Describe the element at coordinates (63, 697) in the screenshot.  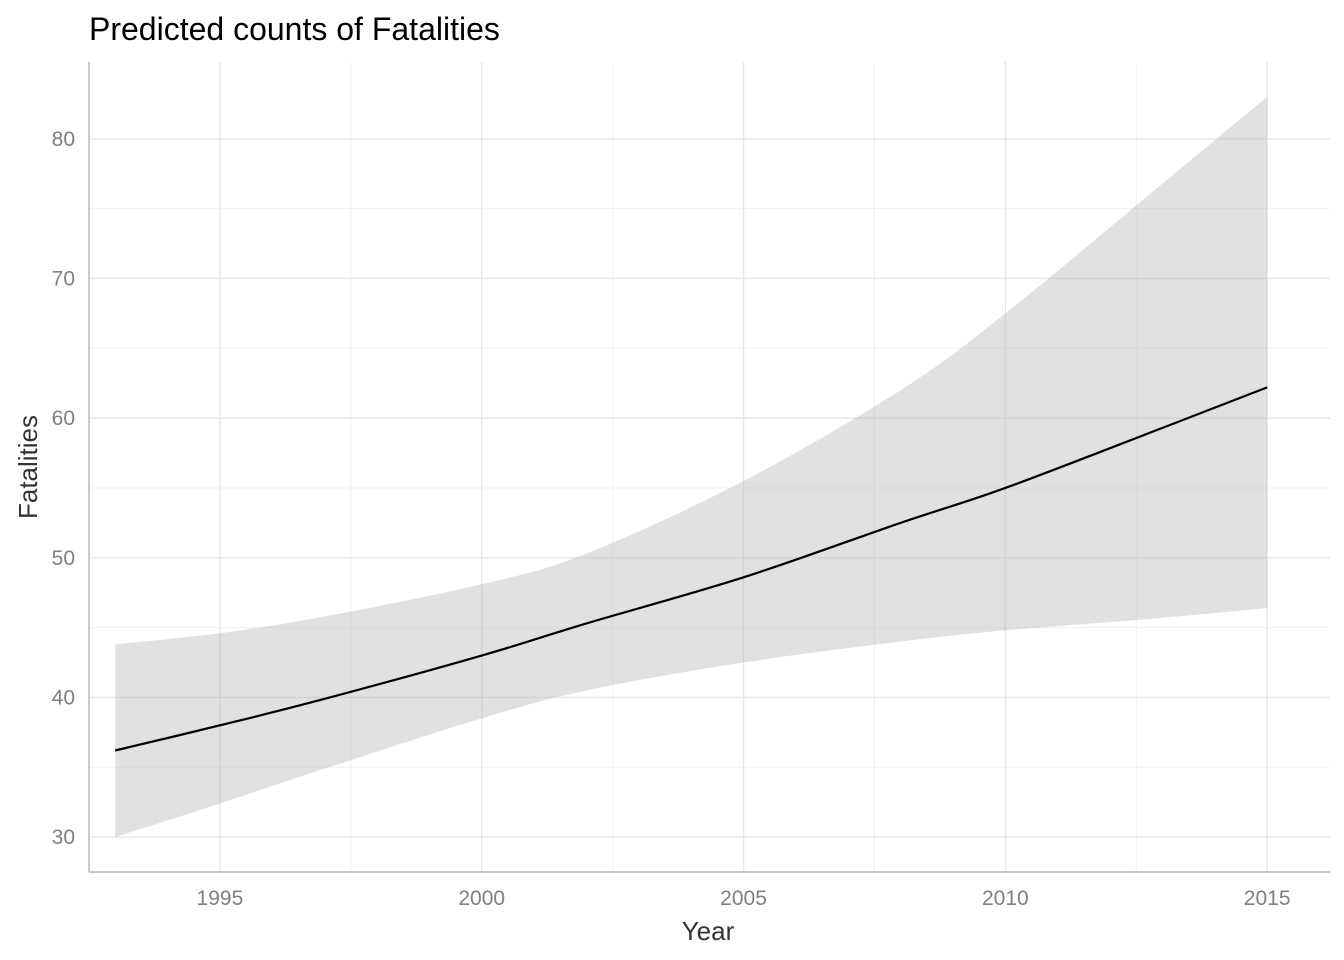
I see `y-tick-label: 40` at that location.